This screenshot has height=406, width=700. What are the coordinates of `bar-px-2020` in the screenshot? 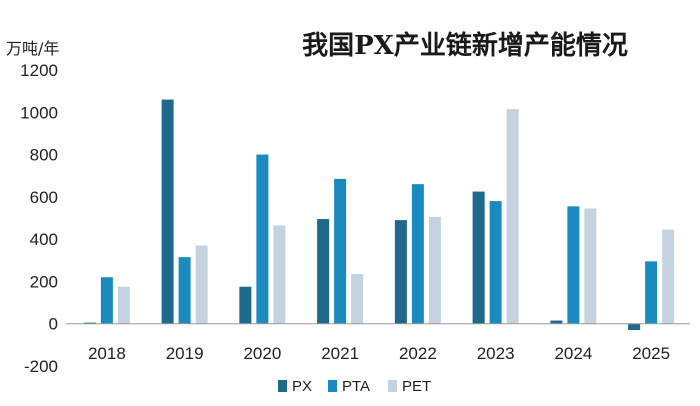 It's located at (245, 305).